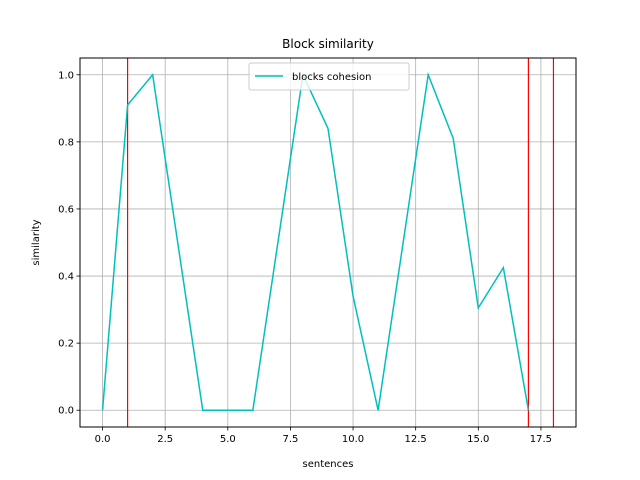  I want to click on legend: blocks cohesion, so click(329, 76).